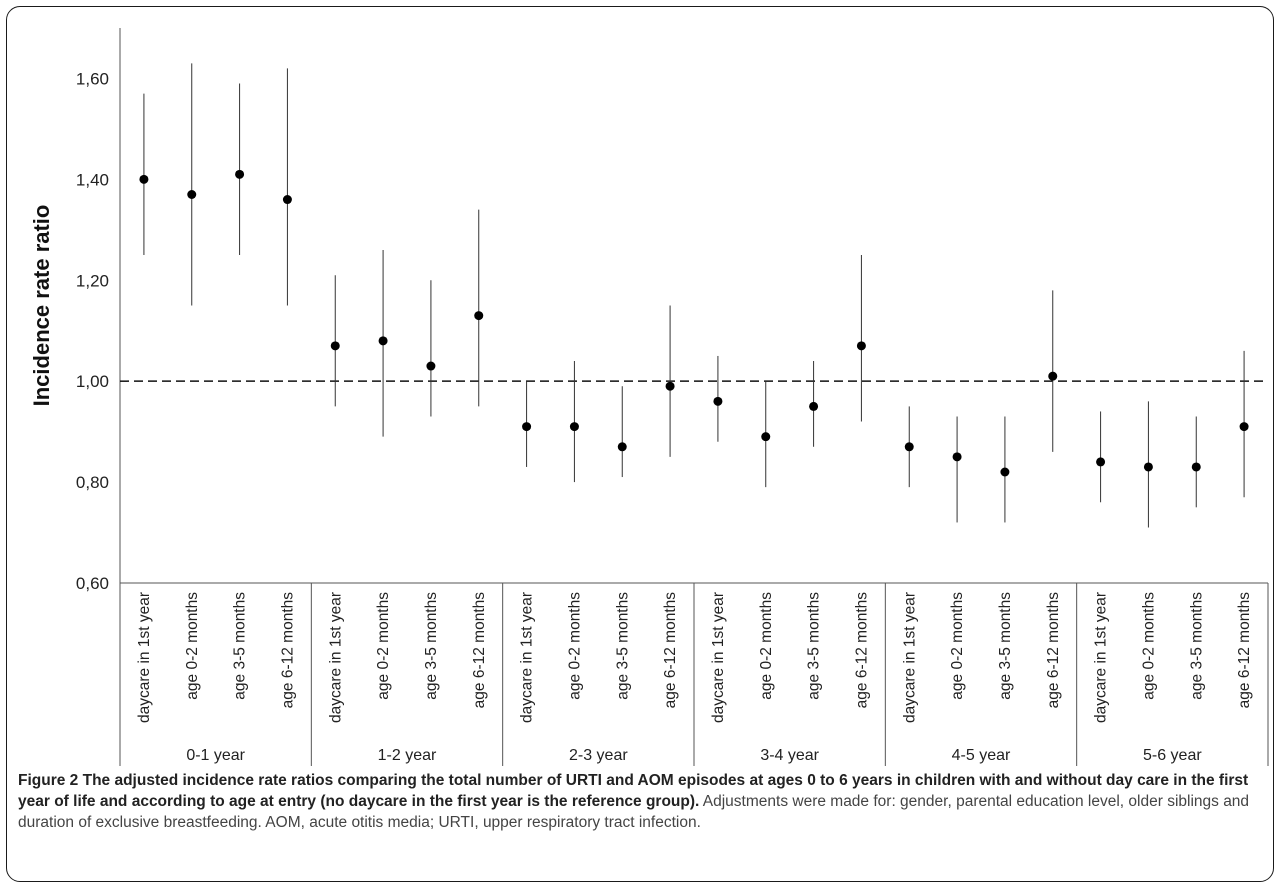 Image resolution: width=1282 pixels, height=887 pixels. Describe the element at coordinates (981, 755) in the screenshot. I see `group-label: 4-5 year` at that location.